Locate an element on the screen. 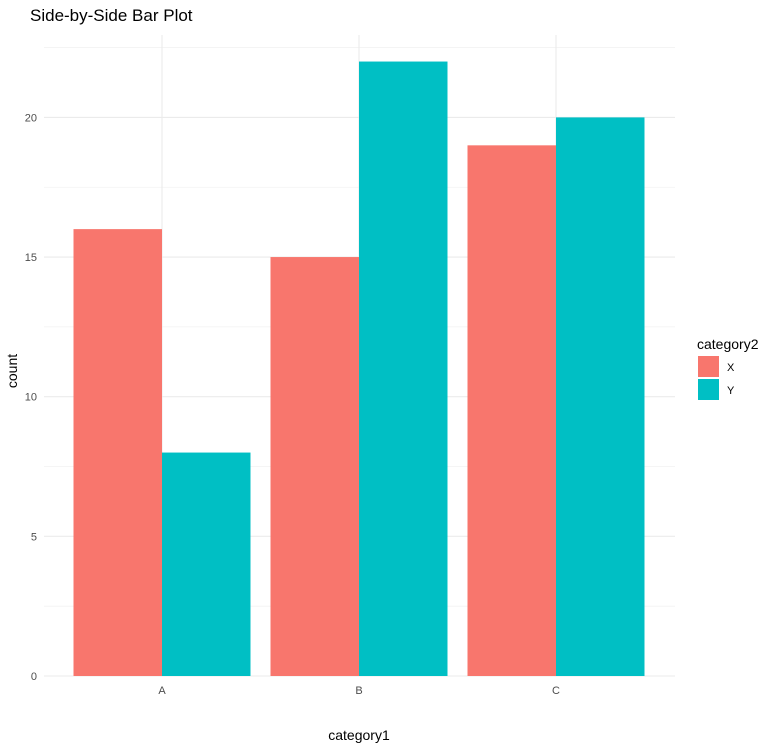 The image size is (776, 754). legend-key-X is located at coordinates (708, 366).